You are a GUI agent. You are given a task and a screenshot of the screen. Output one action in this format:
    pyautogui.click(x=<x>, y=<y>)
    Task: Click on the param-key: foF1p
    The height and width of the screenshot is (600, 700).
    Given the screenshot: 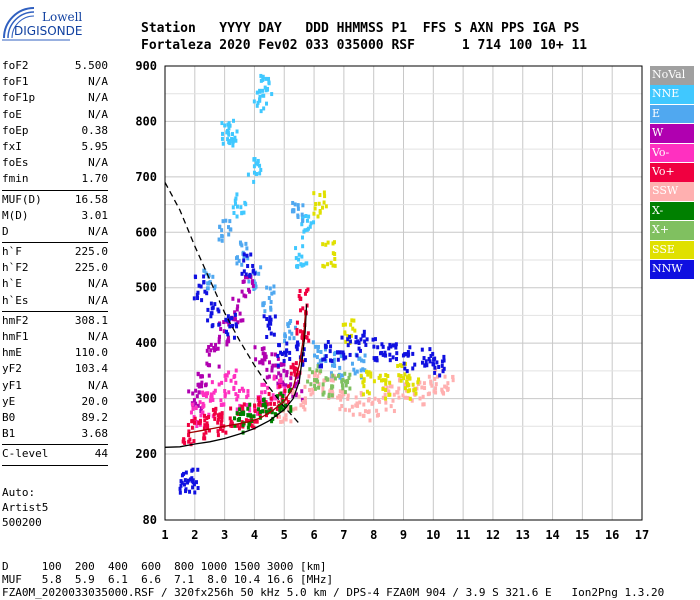 What is the action you would take?
    pyautogui.click(x=19, y=98)
    